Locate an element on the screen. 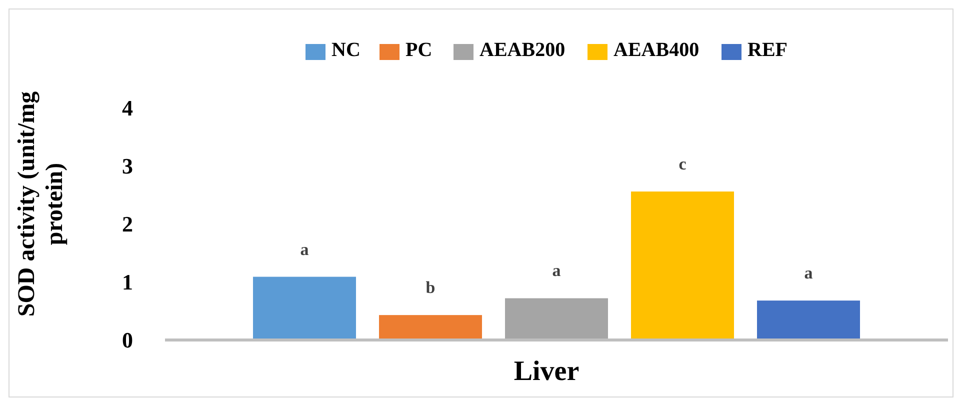 The width and height of the screenshot is (962, 406). y-tick-label: 3 is located at coordinates (127, 166).